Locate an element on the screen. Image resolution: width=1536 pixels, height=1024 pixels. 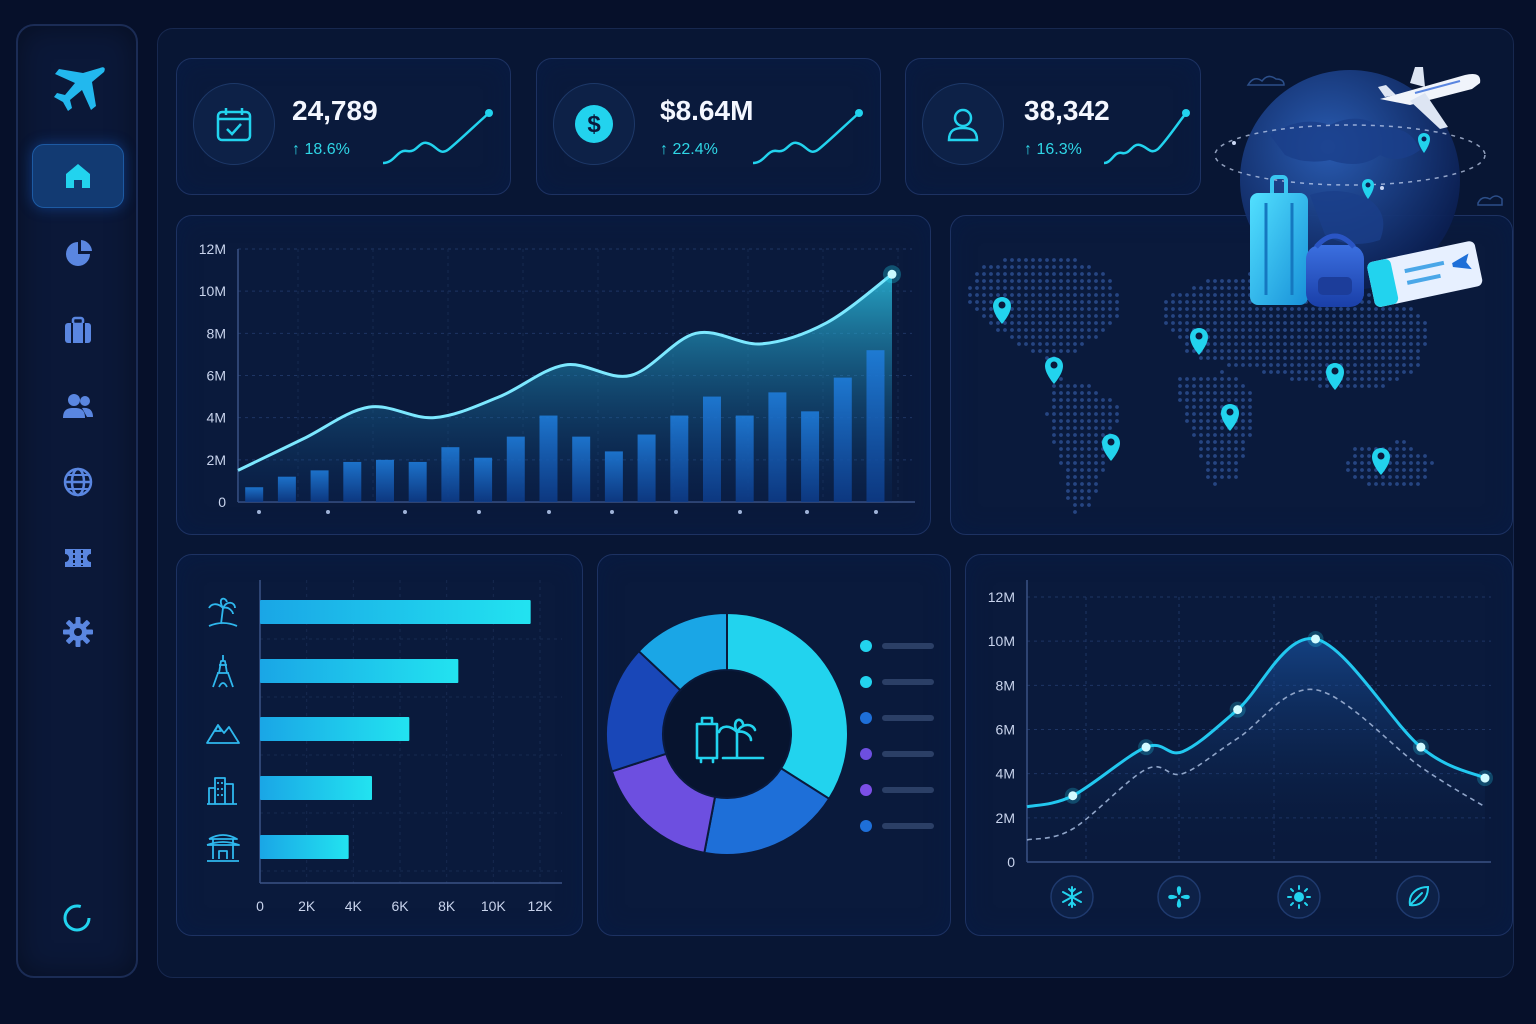
sidebar-item-users is located at coordinates (78, 406).